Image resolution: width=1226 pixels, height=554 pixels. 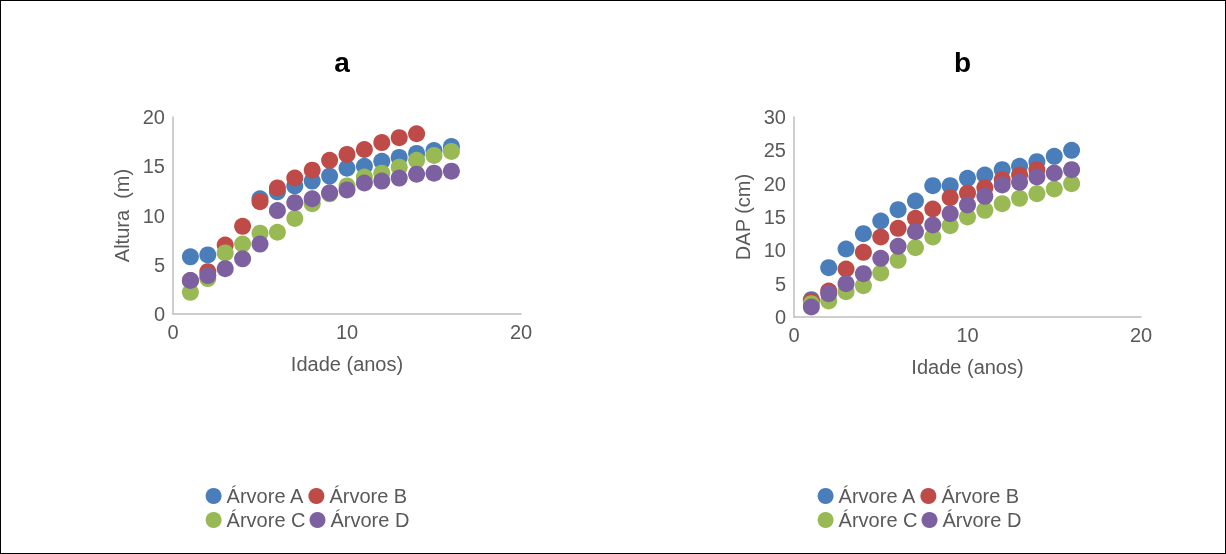 I want to click on chart-title: a, so click(x=342, y=62).